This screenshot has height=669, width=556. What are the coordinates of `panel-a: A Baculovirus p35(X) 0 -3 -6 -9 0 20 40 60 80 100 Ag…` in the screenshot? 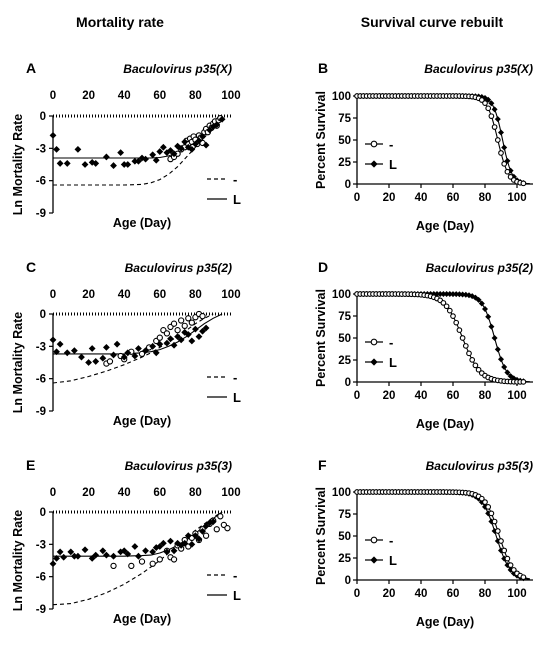 It's located at (126, 145).